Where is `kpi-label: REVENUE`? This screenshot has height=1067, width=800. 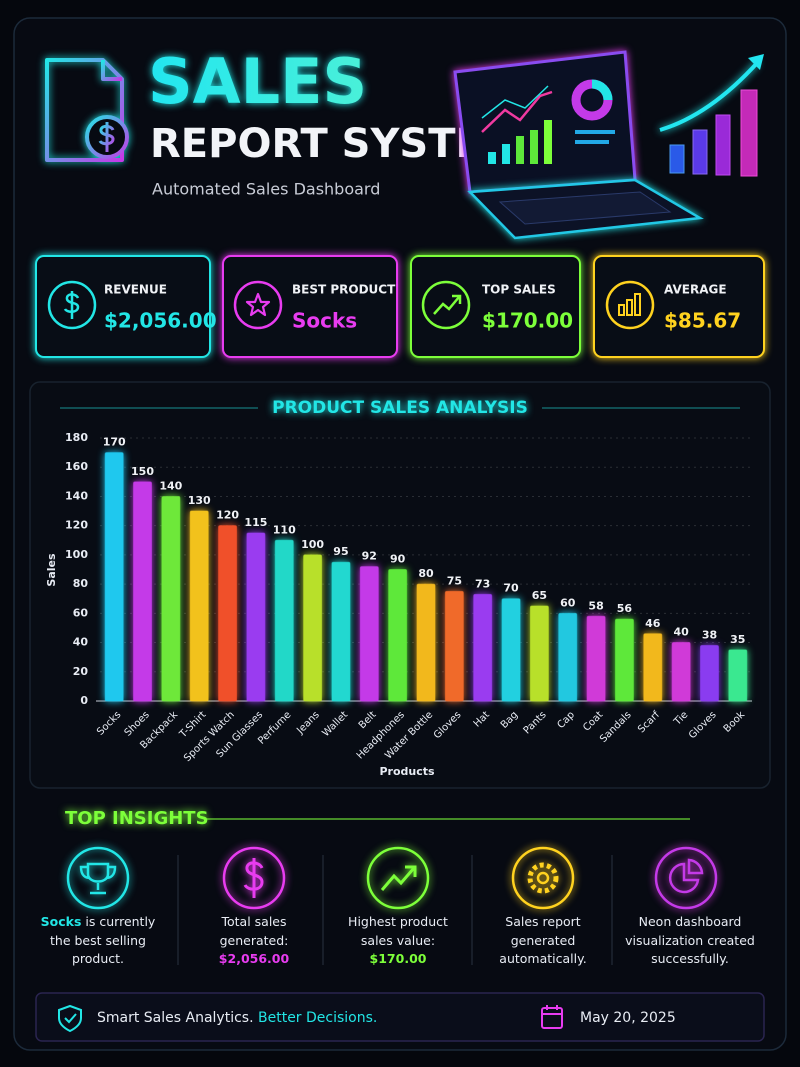
kpi-label: REVENUE is located at coordinates (135, 290).